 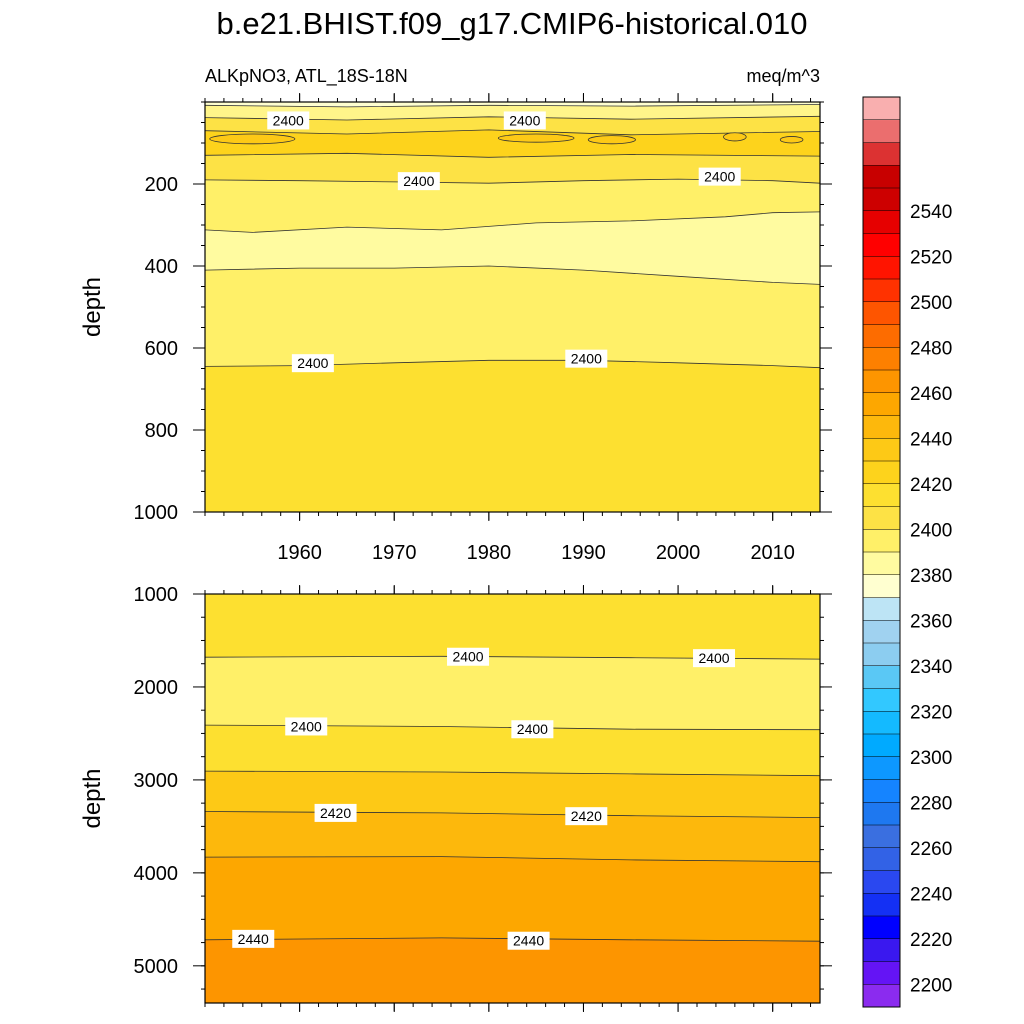 What do you see at coordinates (881, 552) in the screenshot?
I see `colorbar-frame` at bounding box center [881, 552].